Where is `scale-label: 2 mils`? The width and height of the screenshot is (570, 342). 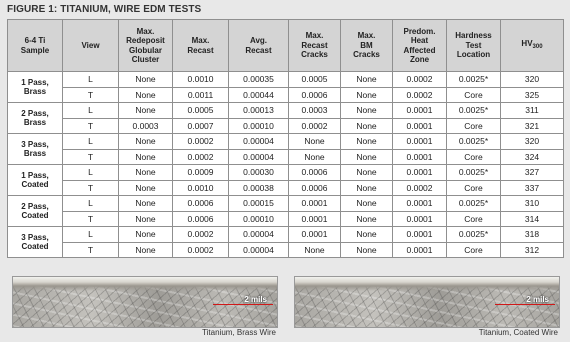 scale-label: 2 mils is located at coordinates (537, 299).